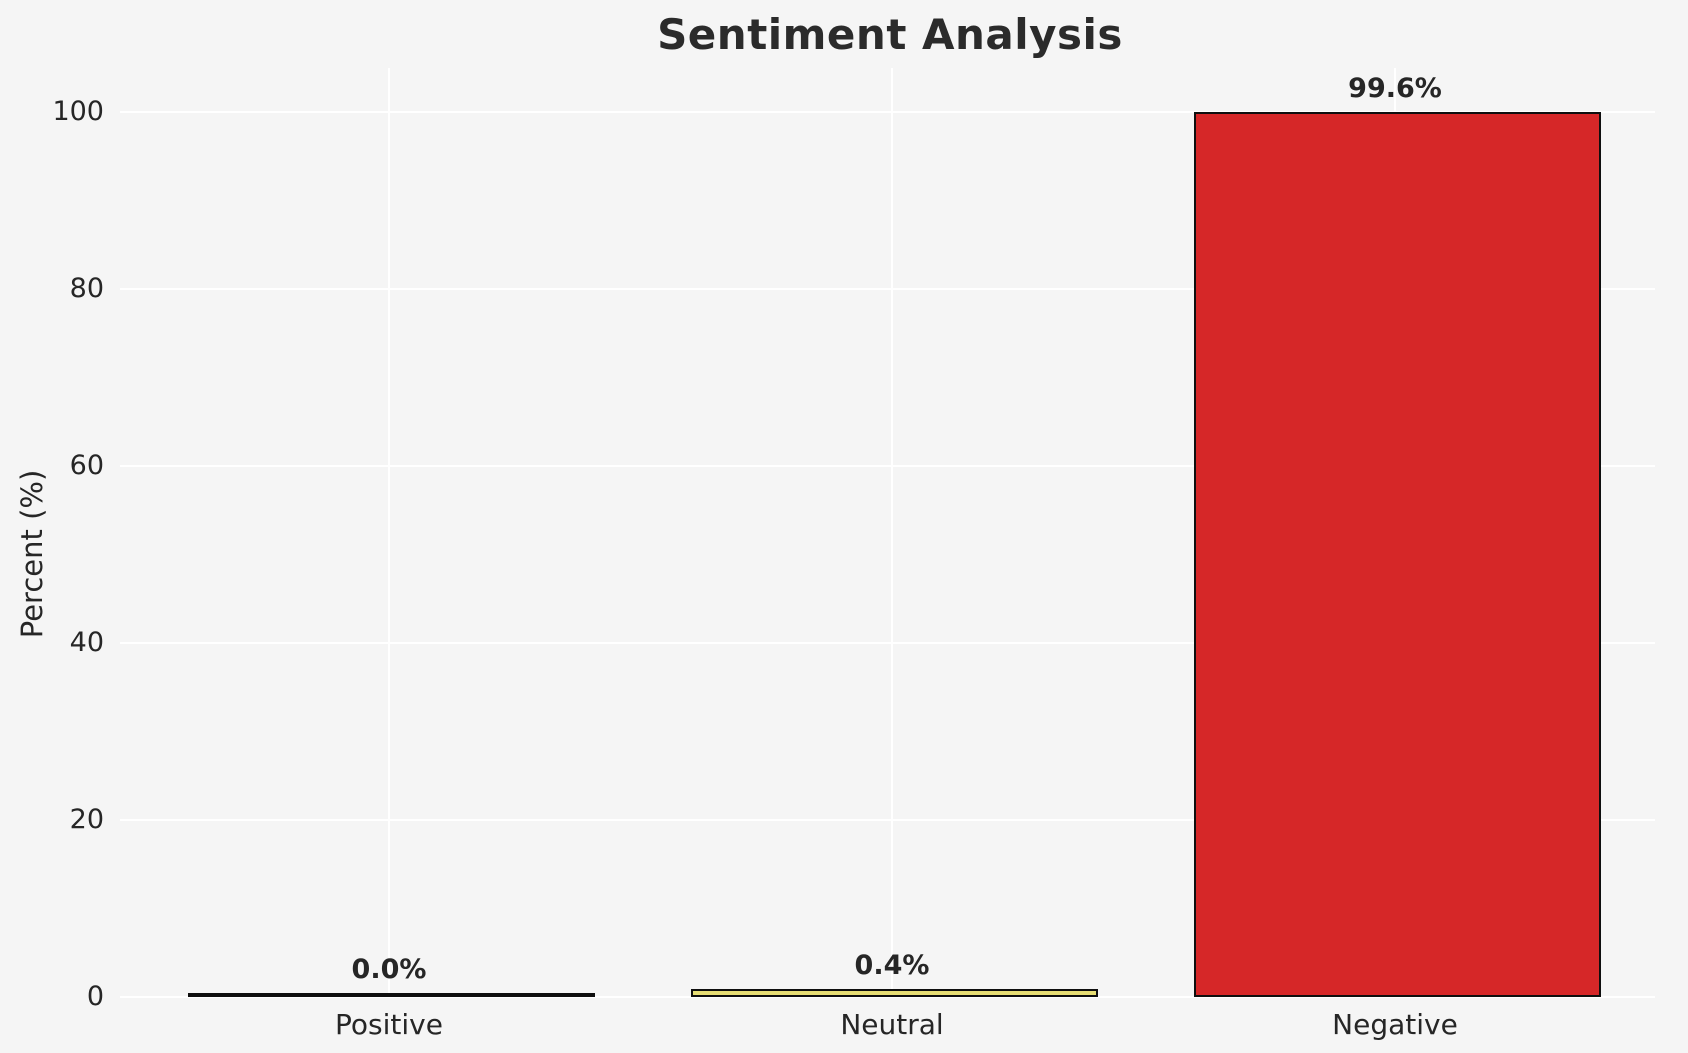 This screenshot has height=1053, width=1688. What do you see at coordinates (894, 993) in the screenshot?
I see `bar-neutral` at bounding box center [894, 993].